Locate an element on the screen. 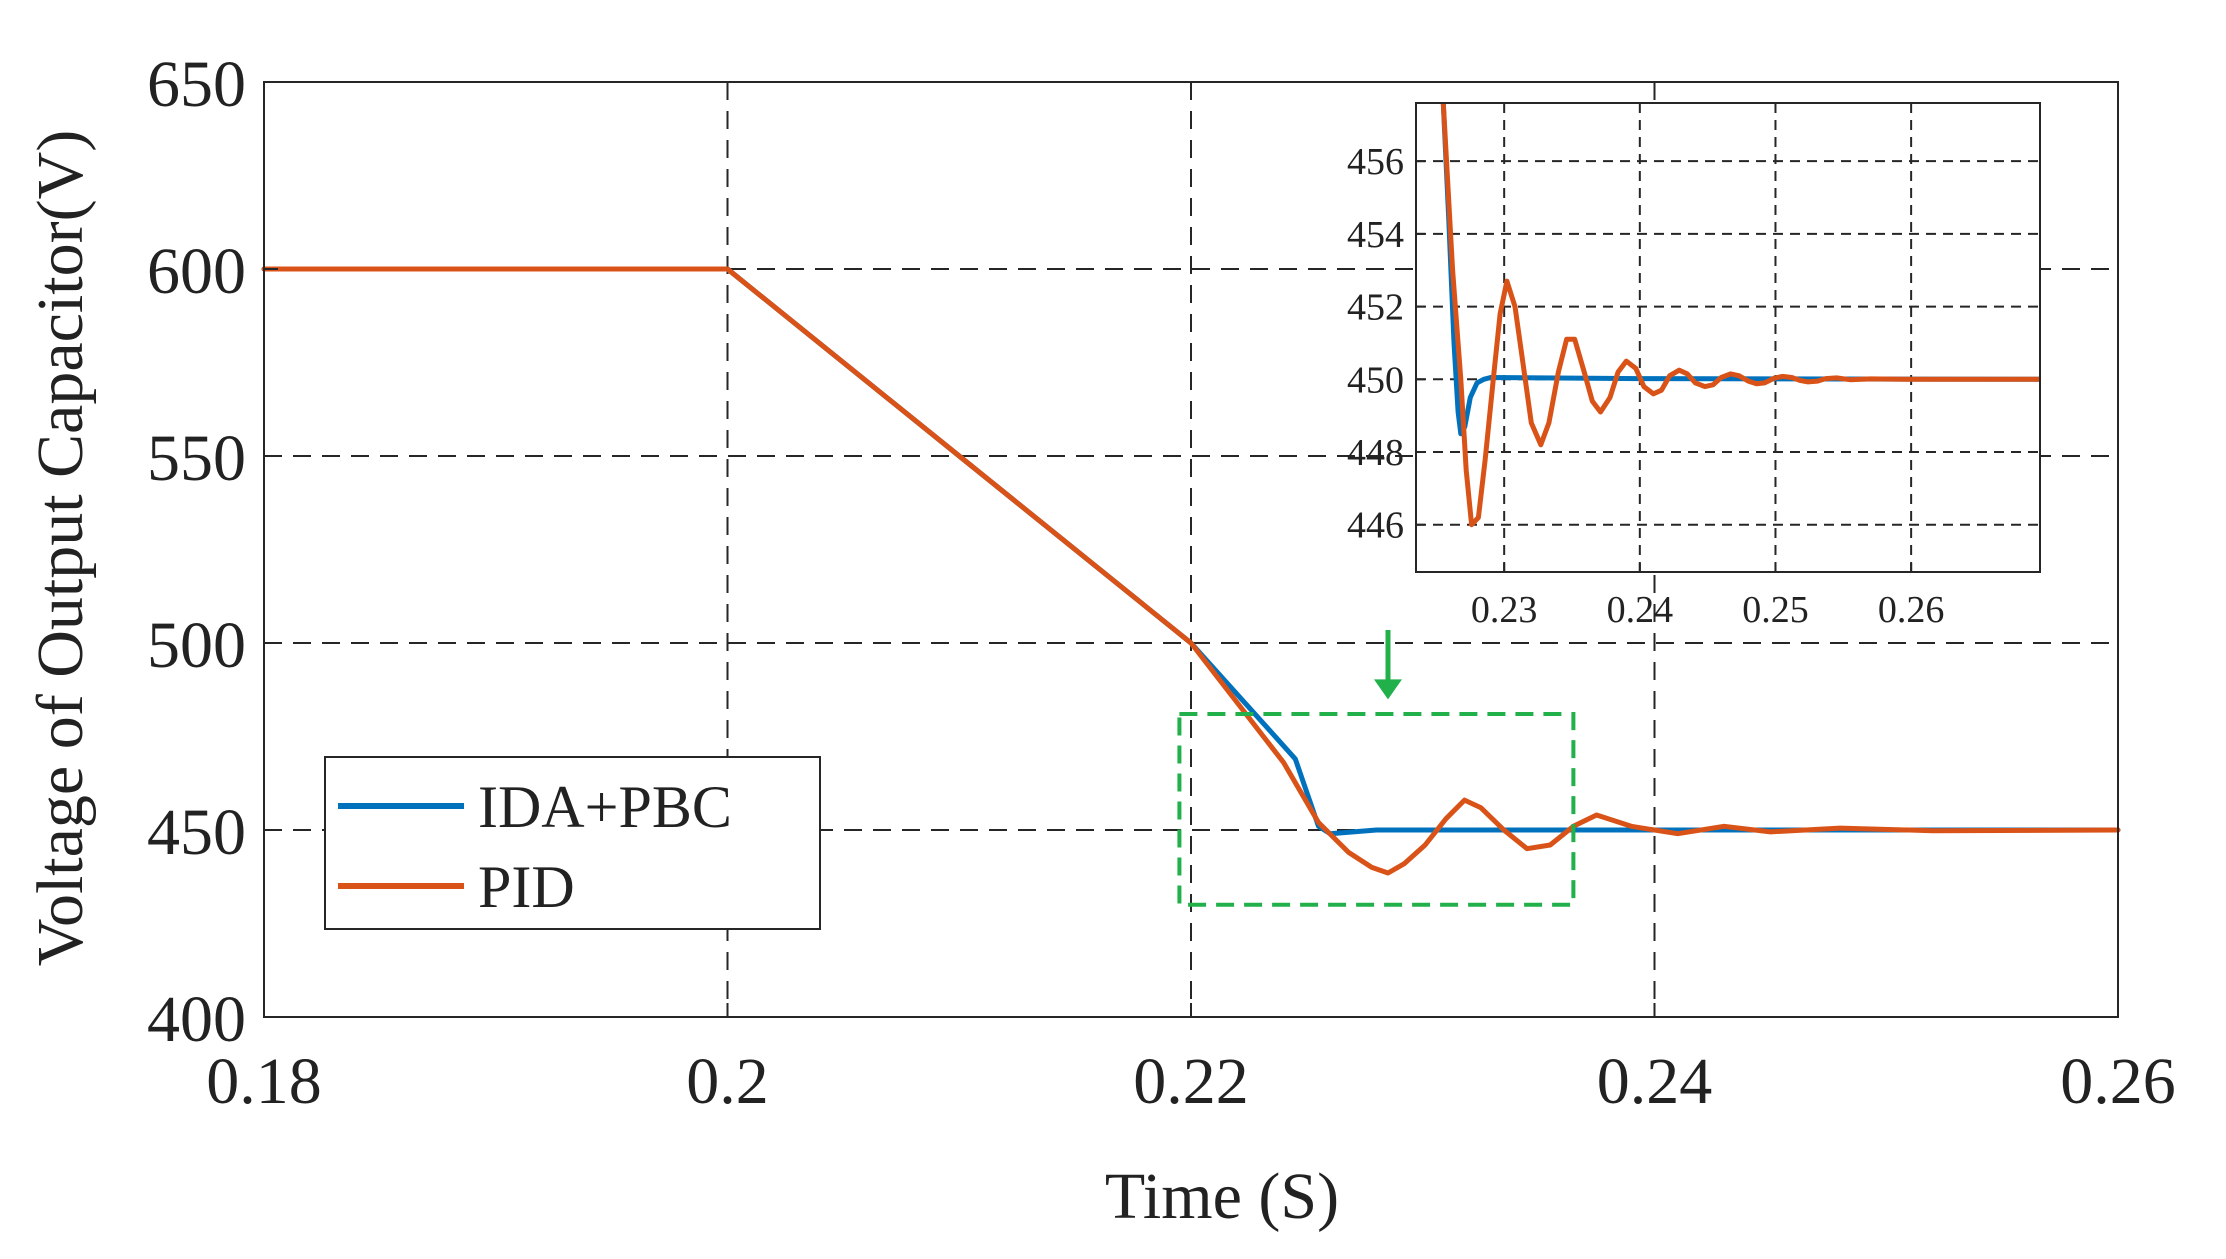 This screenshot has width=2226, height=1259. inset-x-tick-label-0-24: 0.24 is located at coordinates (1640, 610).